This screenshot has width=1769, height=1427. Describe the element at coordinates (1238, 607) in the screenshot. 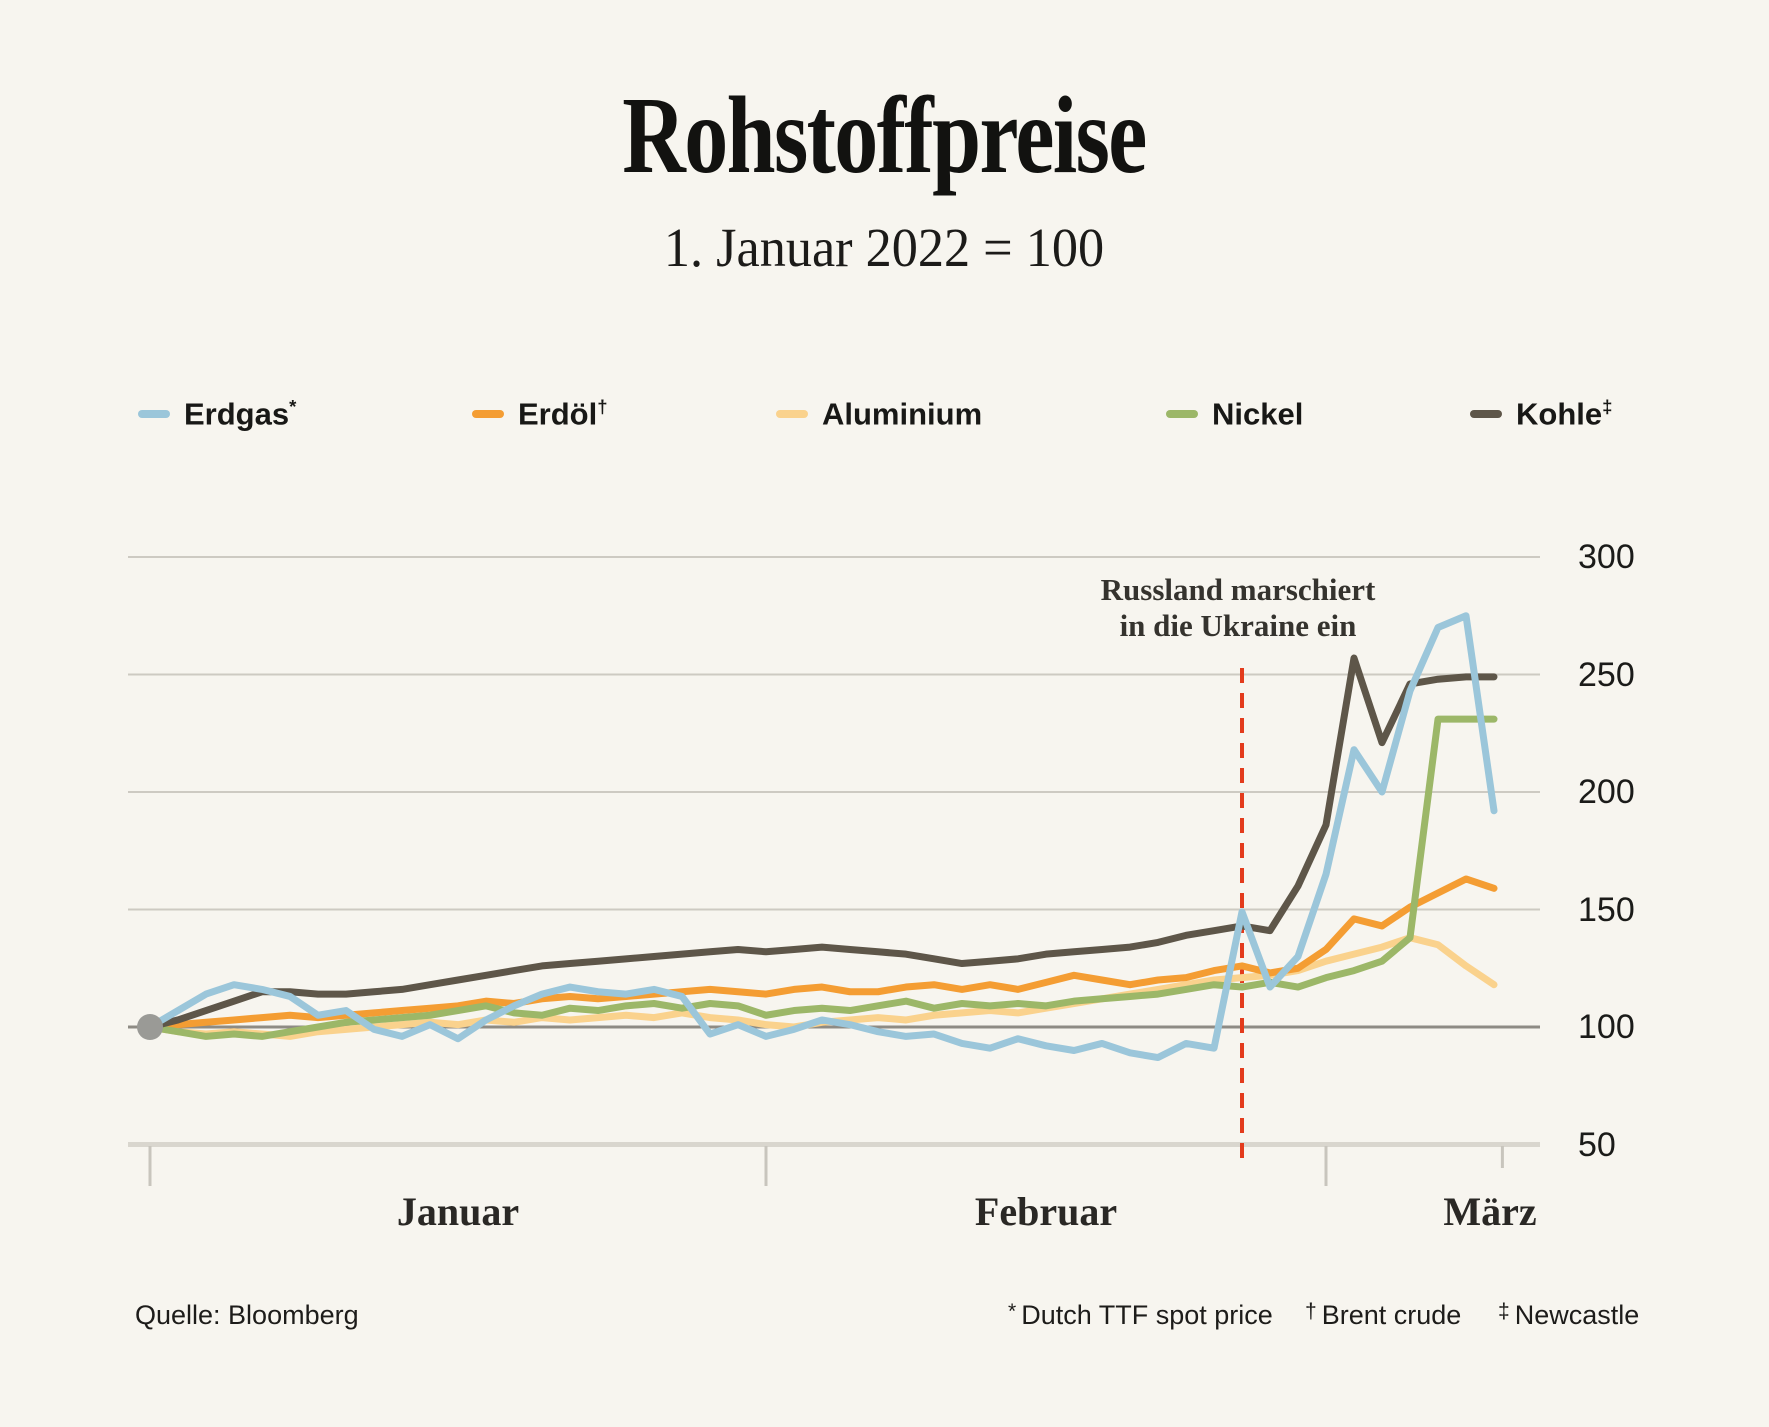

I see `event-annotation: Russland marschiert in die Ukraine ein` at that location.